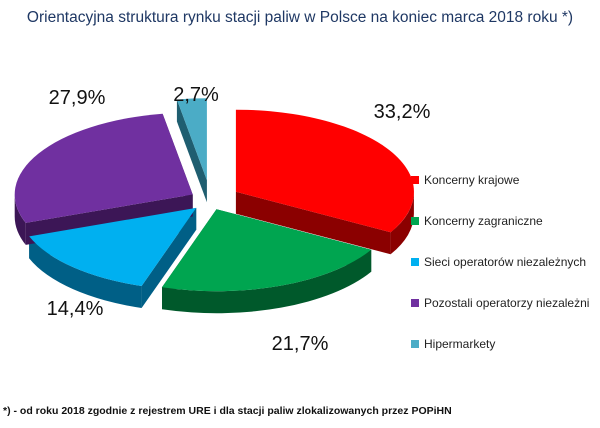  Describe the element at coordinates (324, 171) in the screenshot. I see `pie-slice-koncerny-krajowe` at that location.